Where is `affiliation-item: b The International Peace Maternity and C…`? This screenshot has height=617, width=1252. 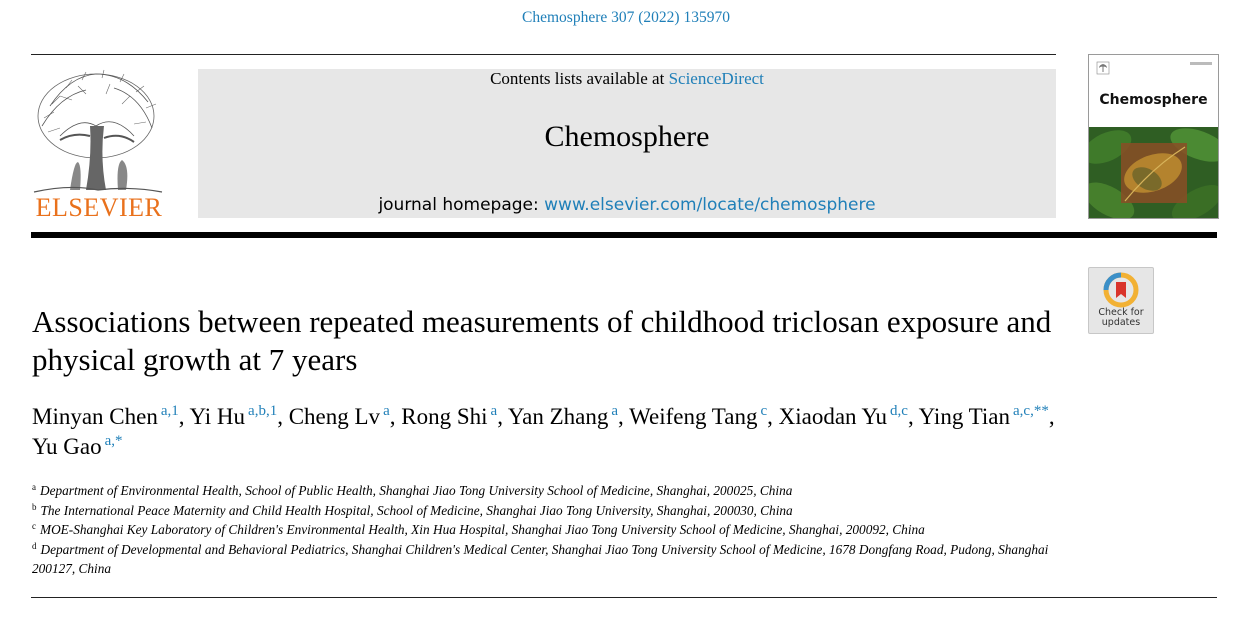
affiliation-item: b The International Peace Maternity and C… is located at coordinates (562, 511).